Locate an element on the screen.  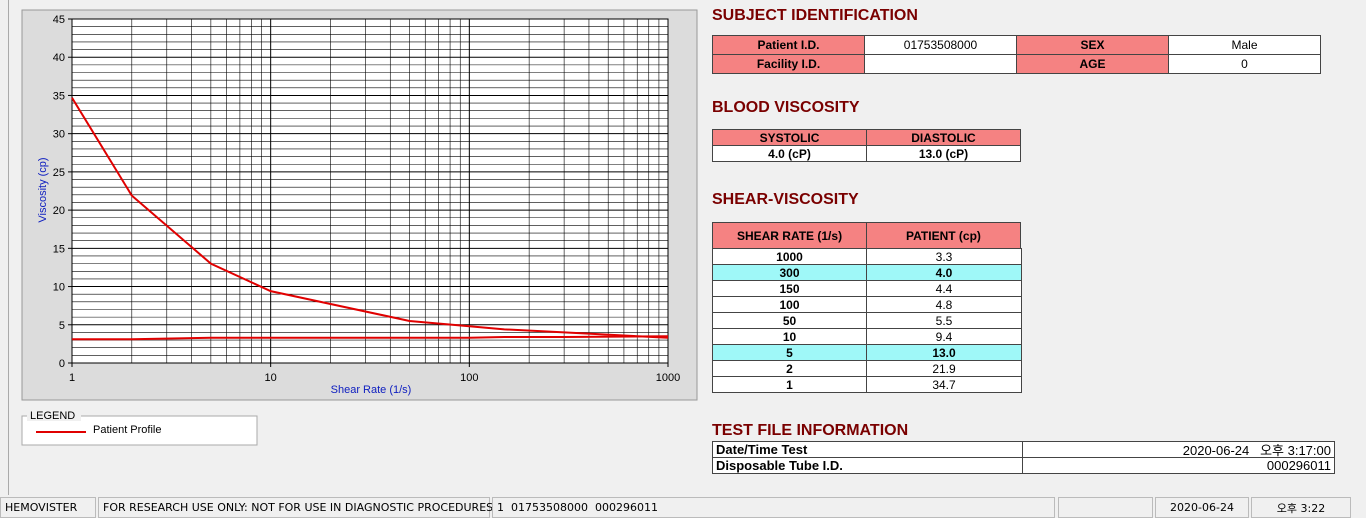
y-tick-label: 5 is located at coordinates (62, 326).